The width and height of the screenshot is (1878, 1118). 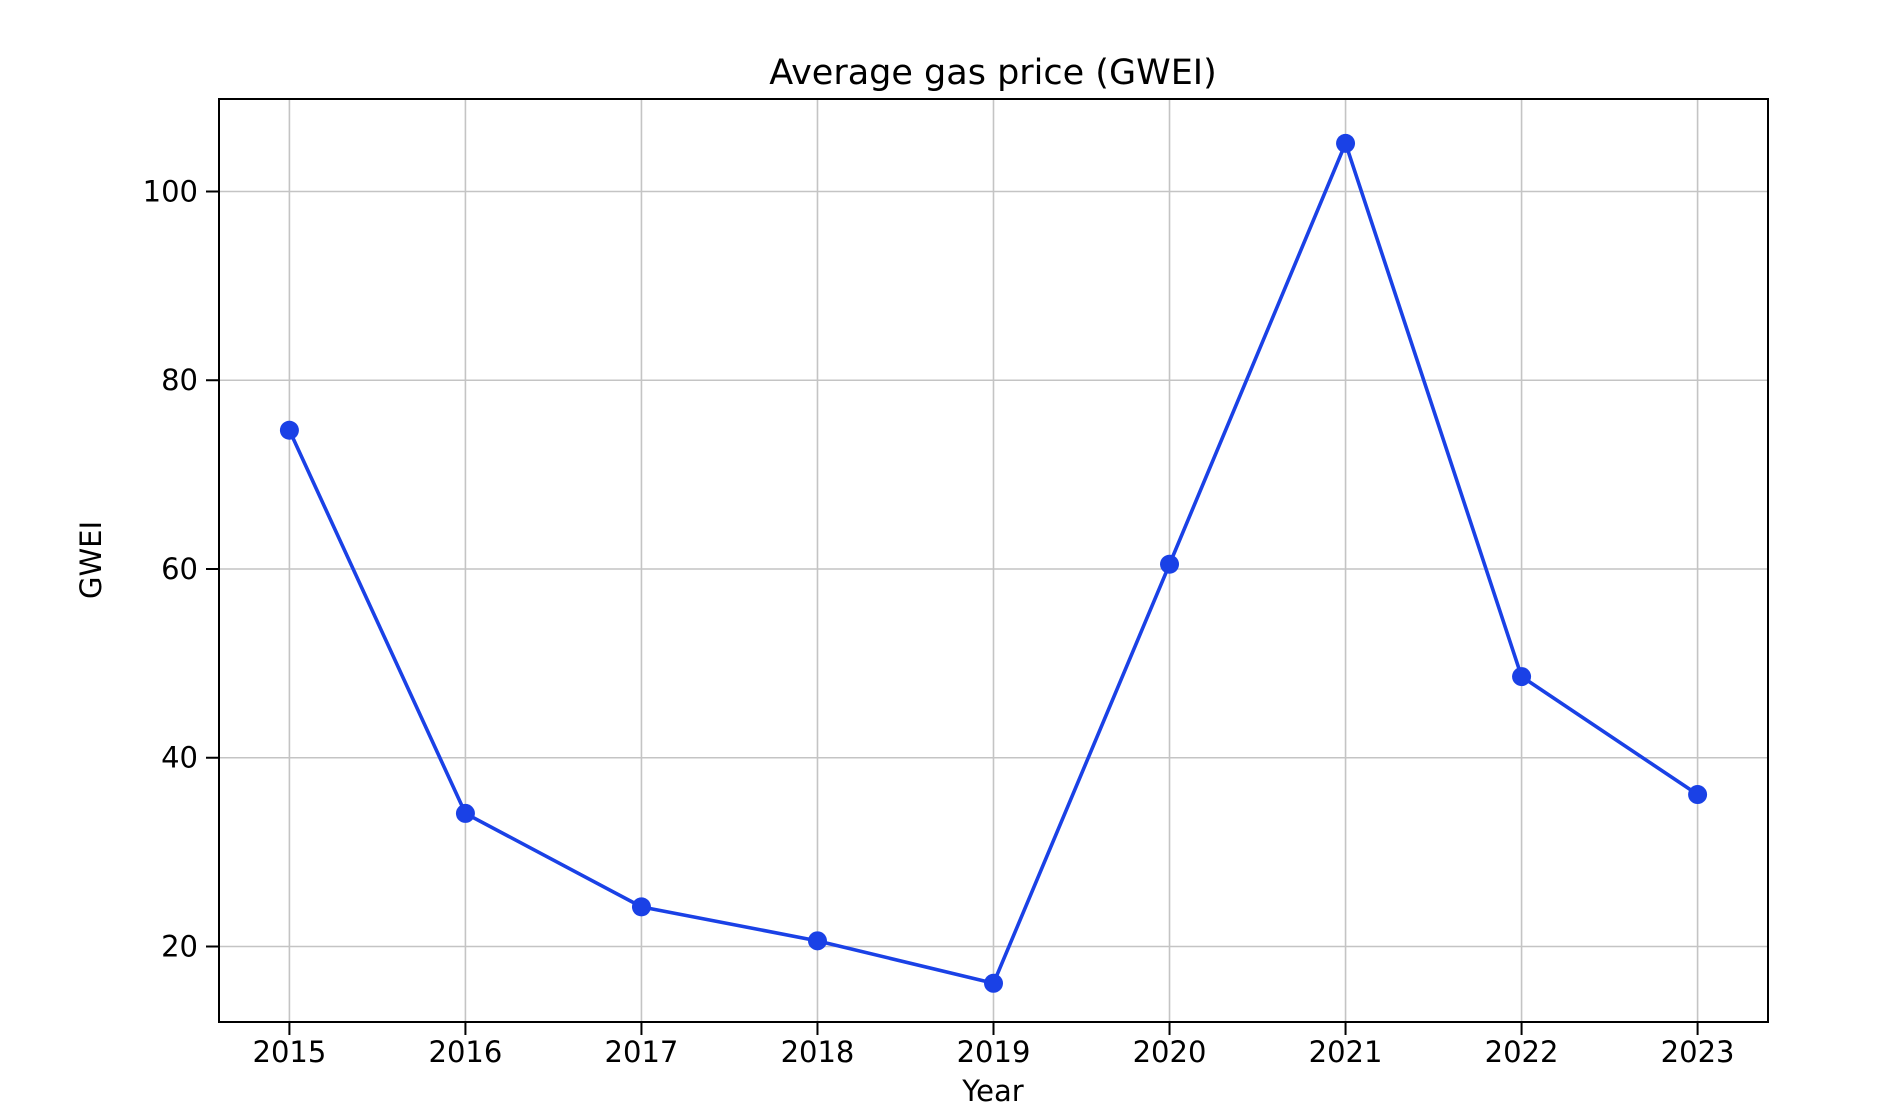 What do you see at coordinates (1698, 1052) in the screenshot?
I see `x-tick-label: 2023` at bounding box center [1698, 1052].